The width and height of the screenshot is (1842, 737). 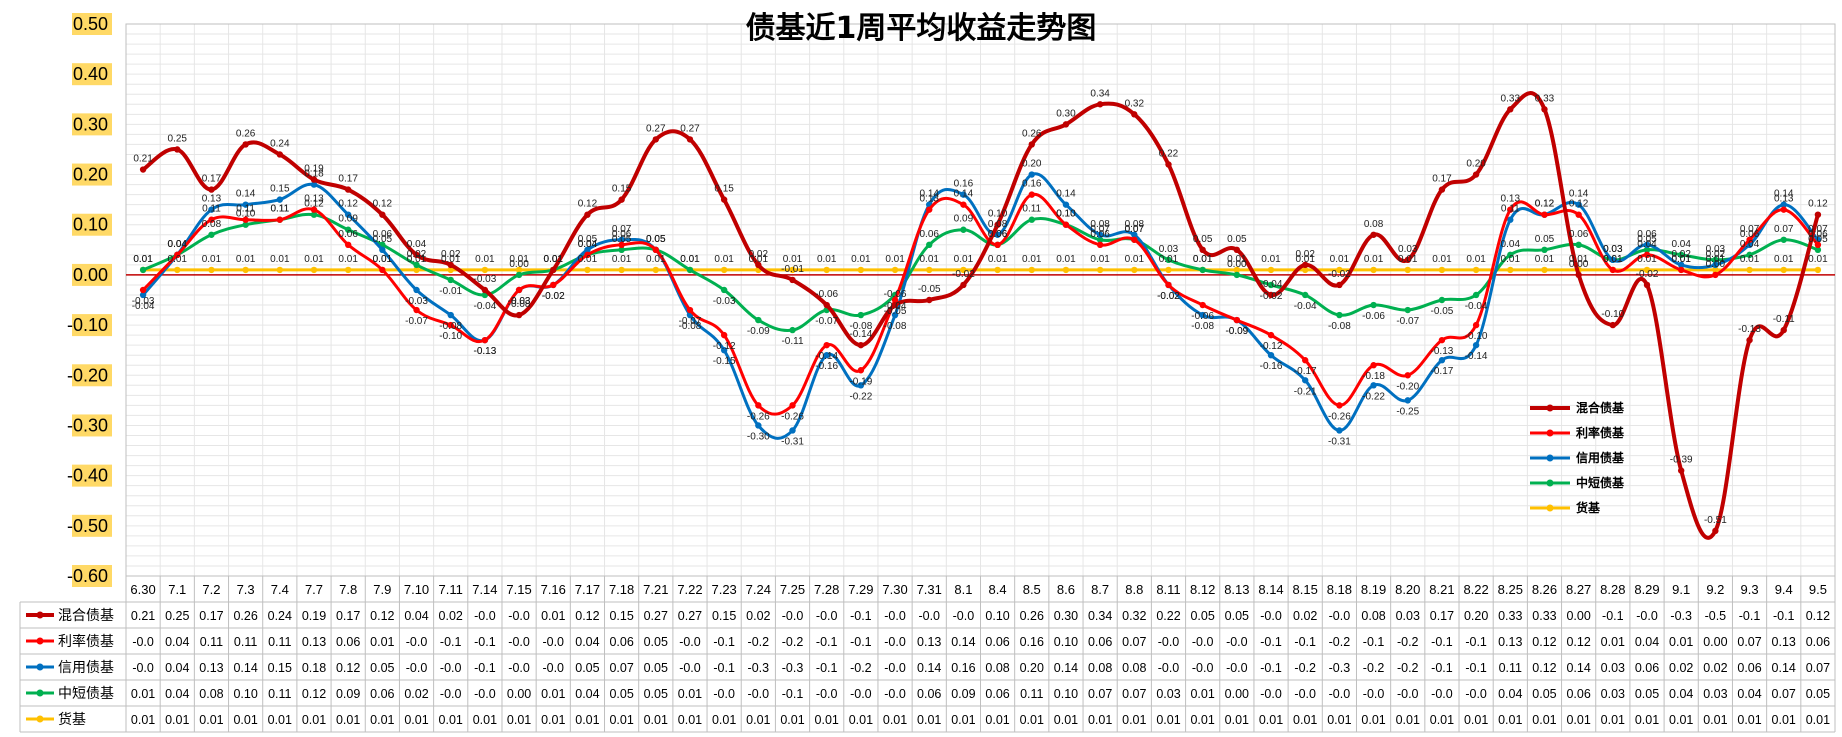 I want to click on table-cell: 0.13, so click(x=211, y=668).